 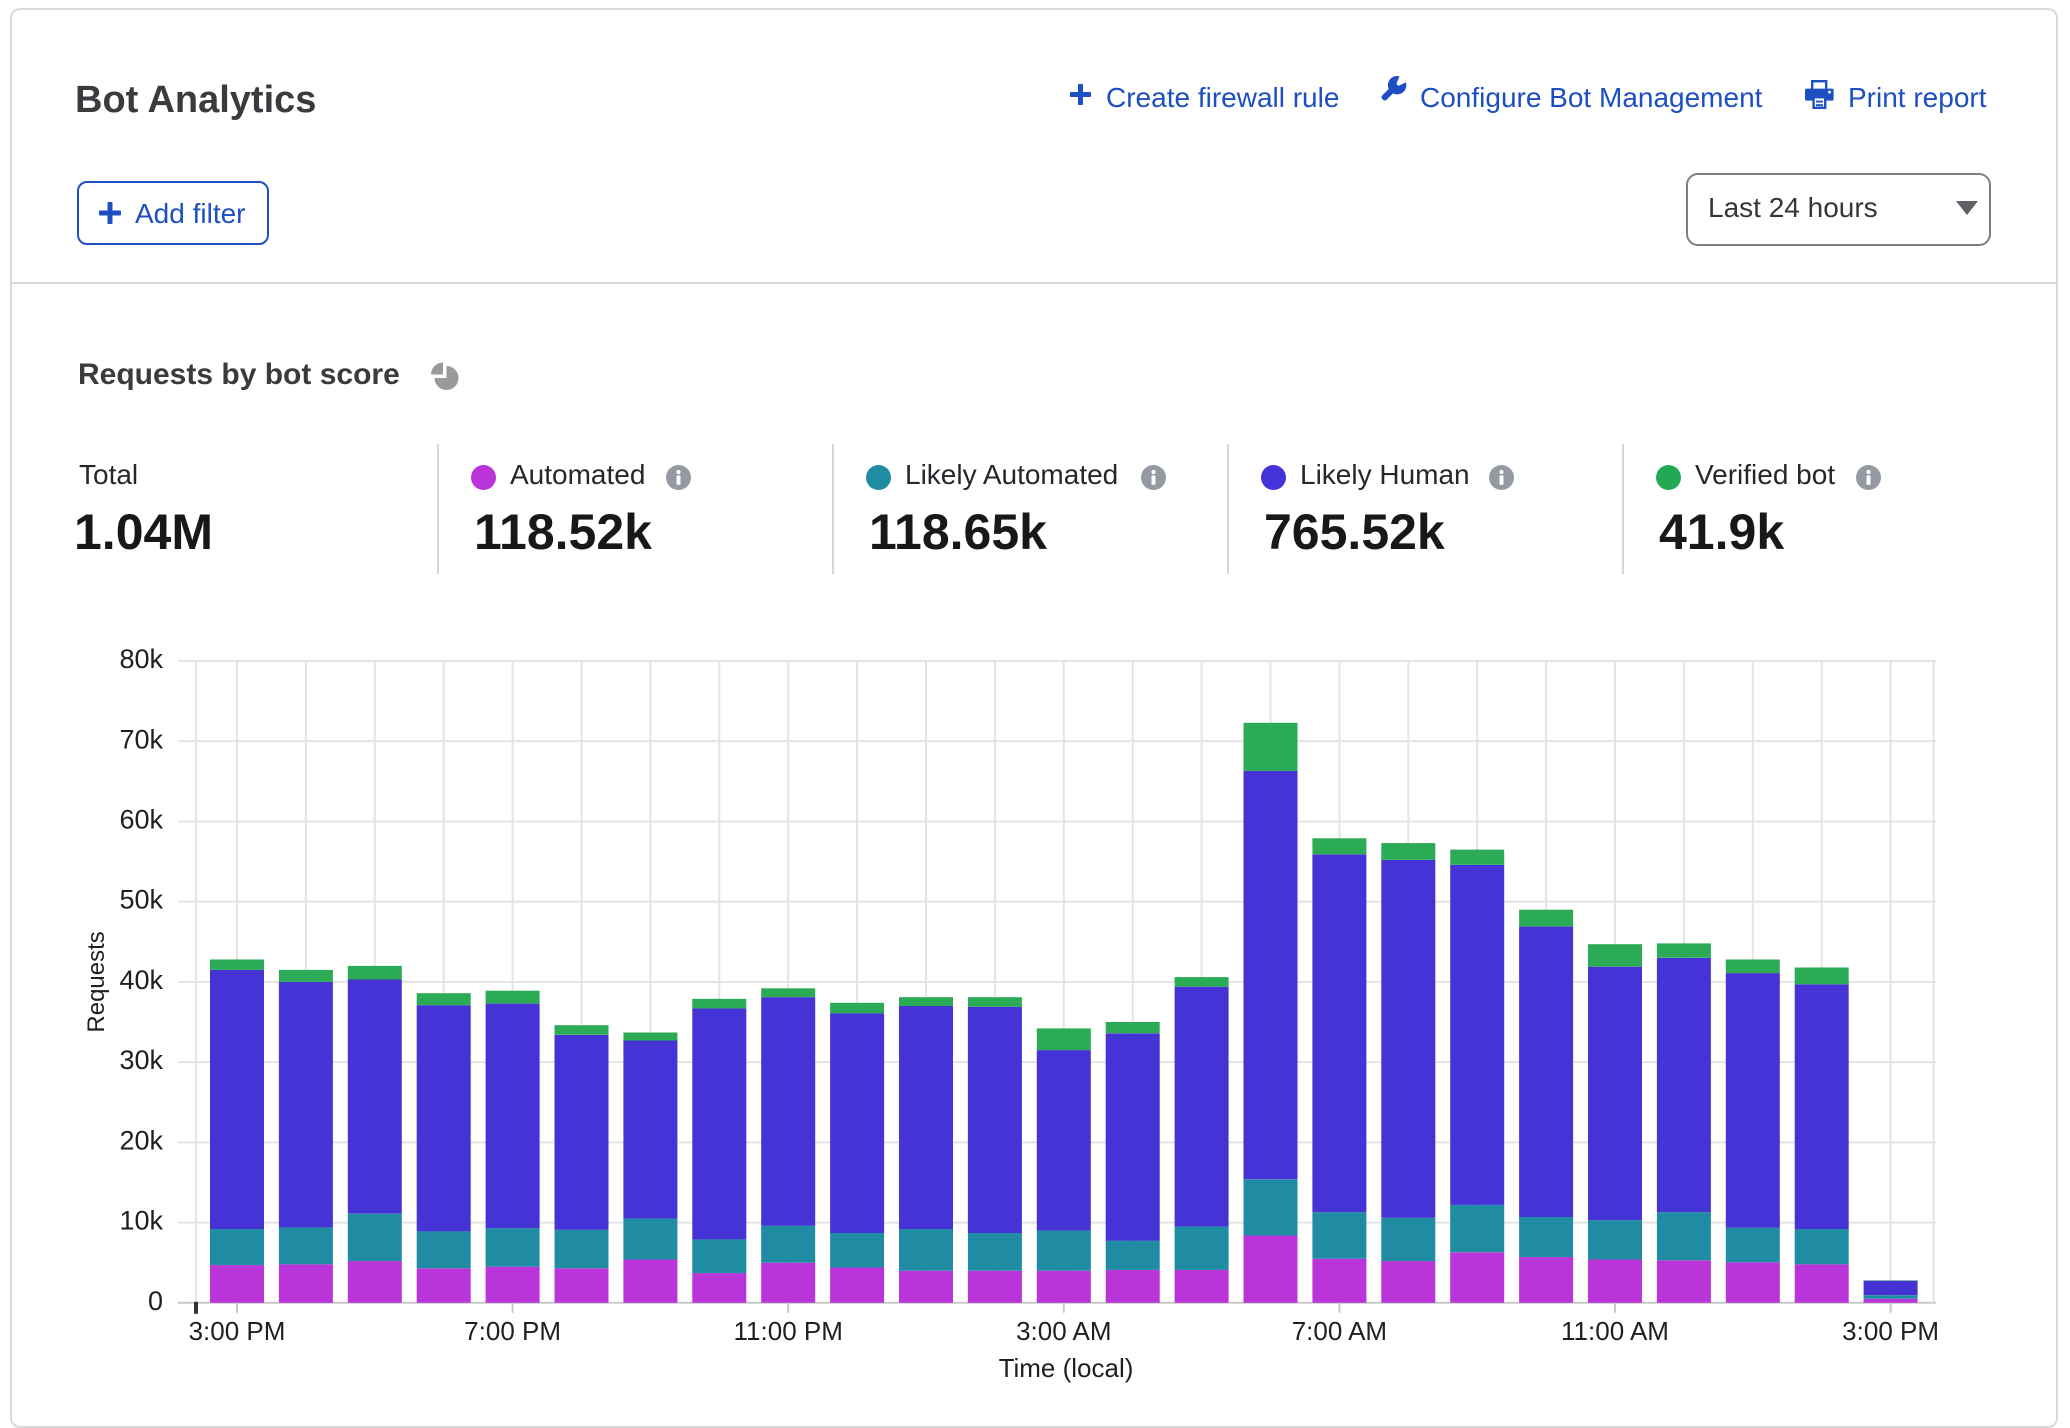 What do you see at coordinates (141, 820) in the screenshot?
I see `svg-text: 60k` at bounding box center [141, 820].